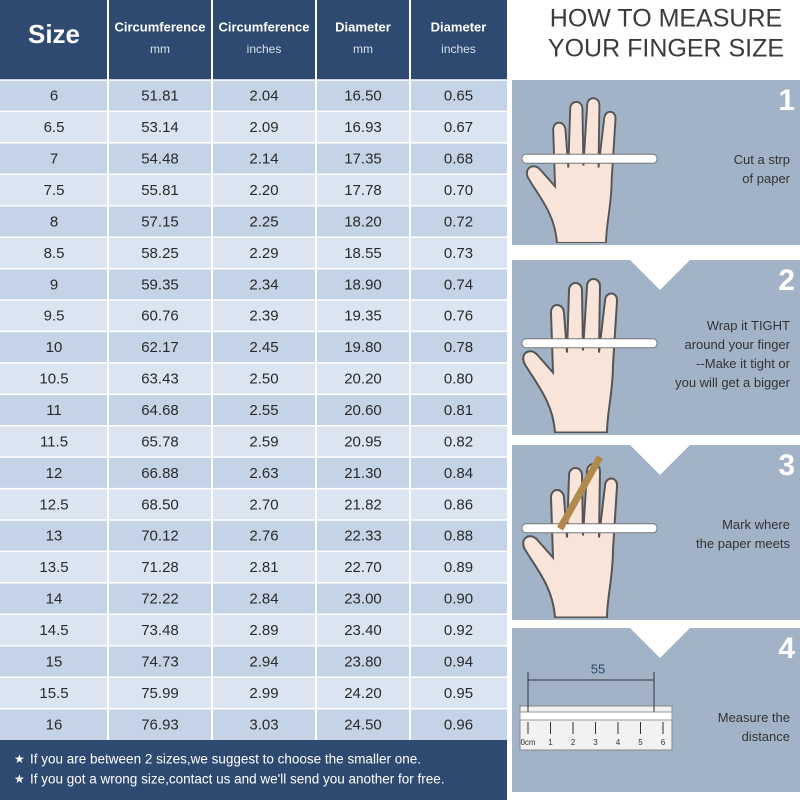 The width and height of the screenshot is (800, 800). I want to click on table-cell: 2.59, so click(263, 441).